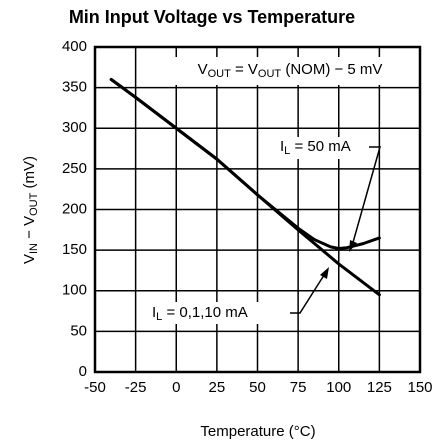 This screenshot has width=437, height=444. I want to click on series-label: IL = 0,1,10 mA, so click(200, 313).